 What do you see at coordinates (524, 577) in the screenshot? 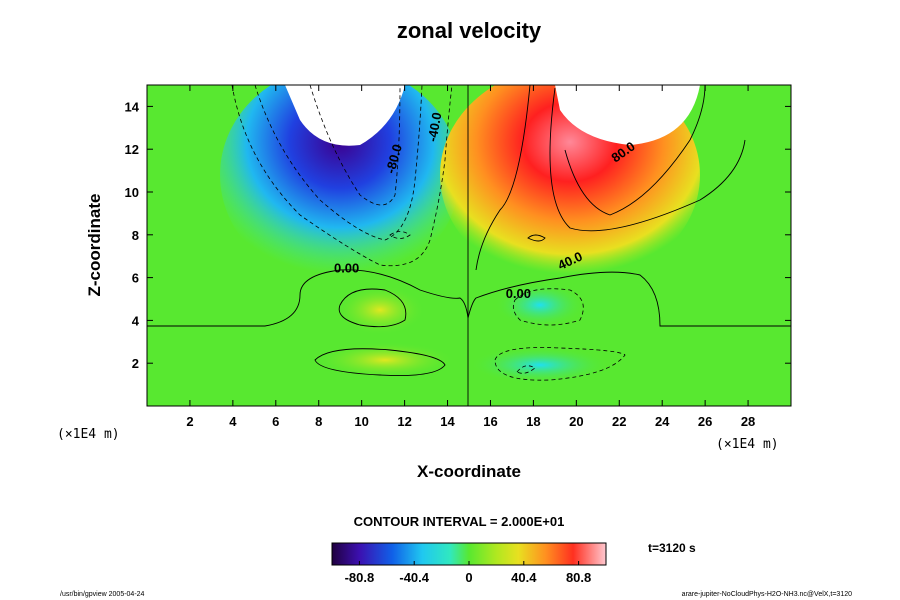
I see `colorbar-tick-label: 40.4` at bounding box center [524, 577].